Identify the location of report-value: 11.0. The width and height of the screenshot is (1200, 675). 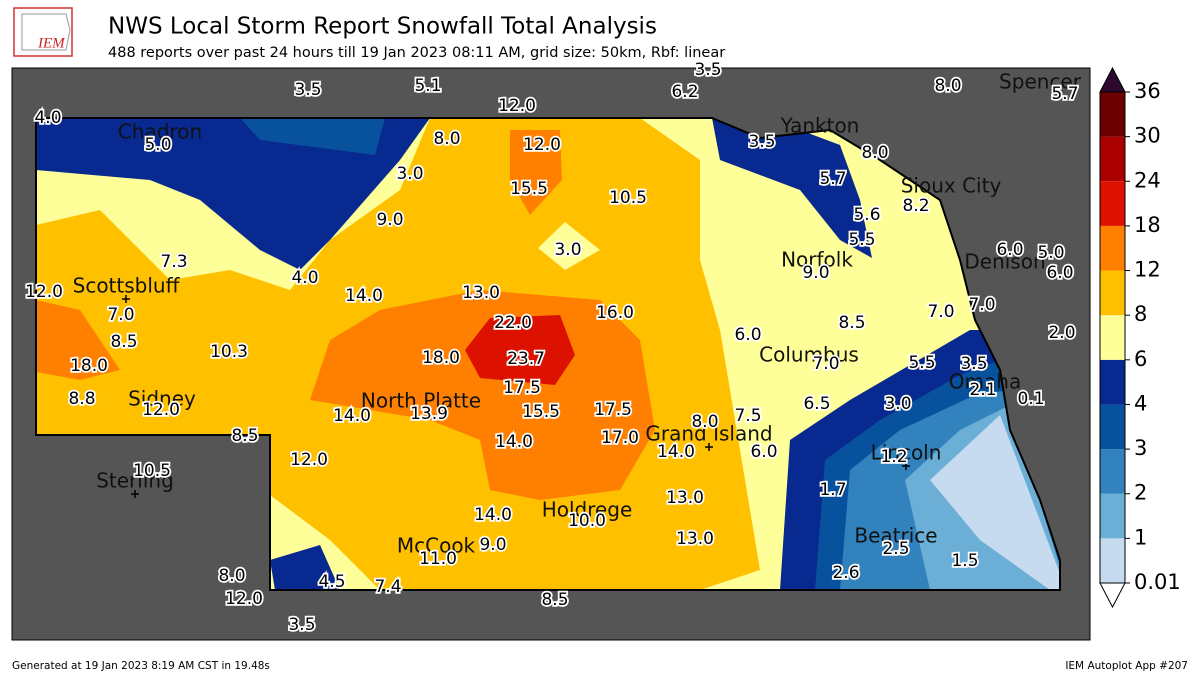
(438, 559).